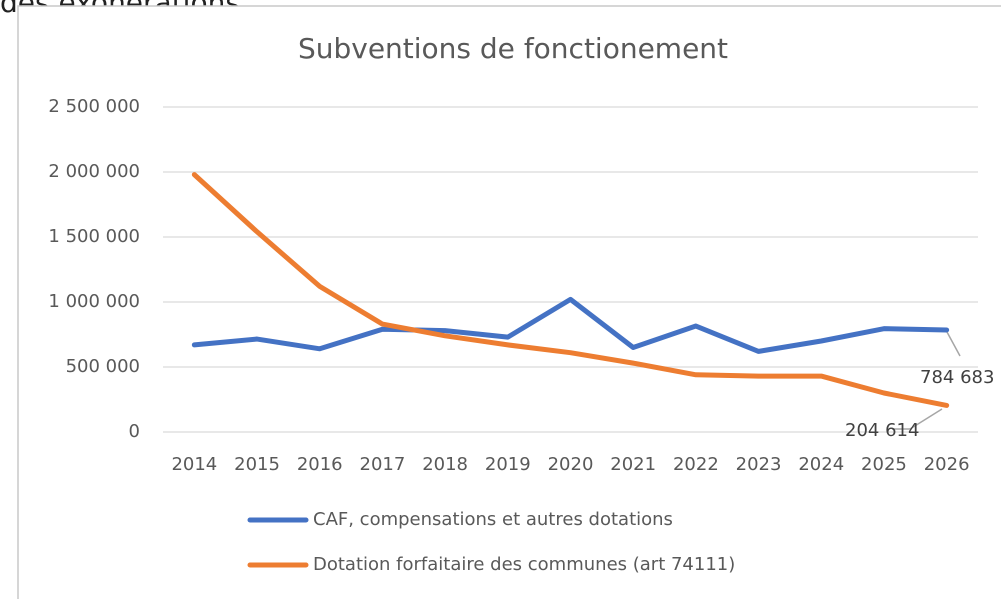 The image size is (1001, 599). What do you see at coordinates (94, 236) in the screenshot?
I see `y-tick-label: 1 500 000` at bounding box center [94, 236].